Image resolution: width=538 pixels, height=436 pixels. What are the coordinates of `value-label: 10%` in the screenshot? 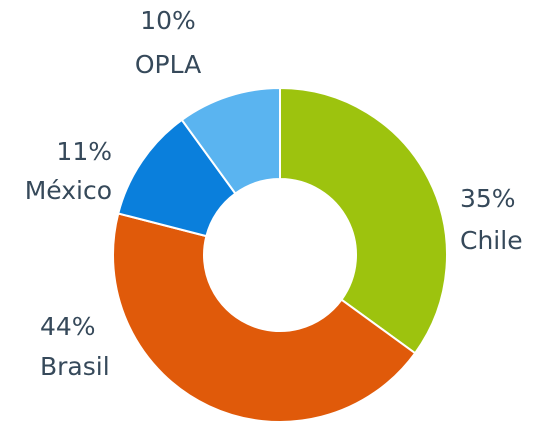 It's located at (168, 20).